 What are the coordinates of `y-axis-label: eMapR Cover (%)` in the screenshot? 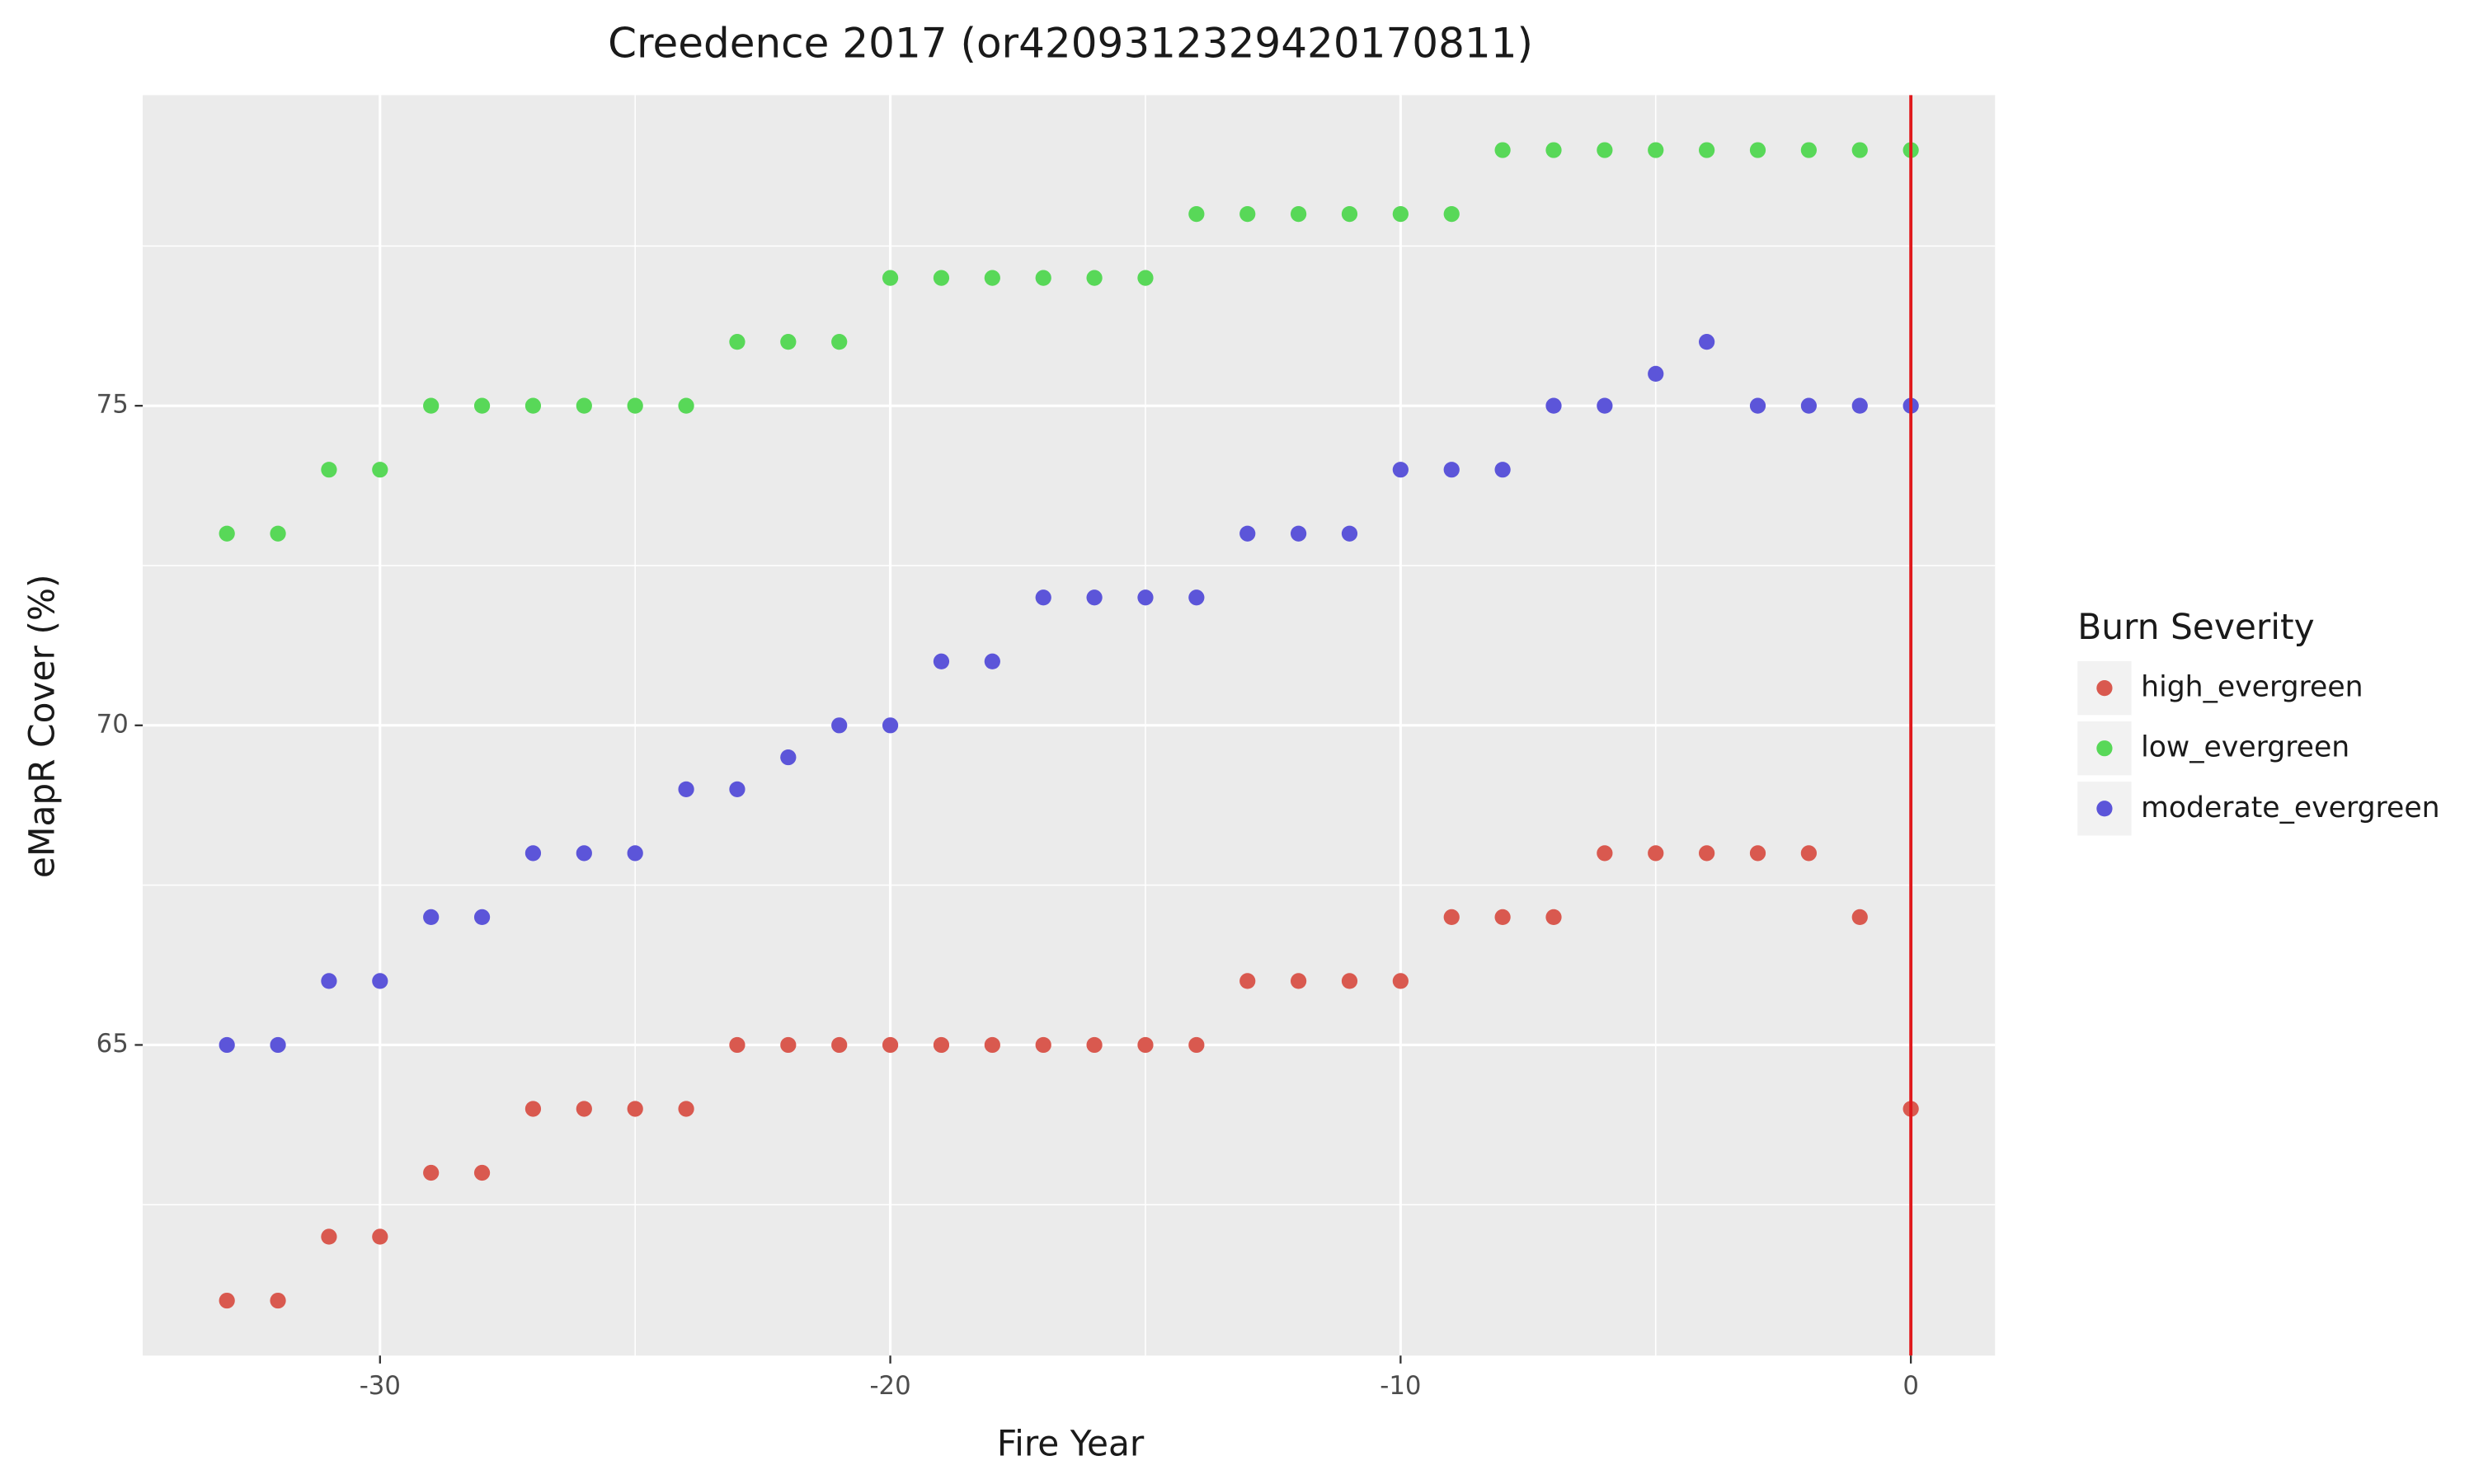 It's located at (41, 726).